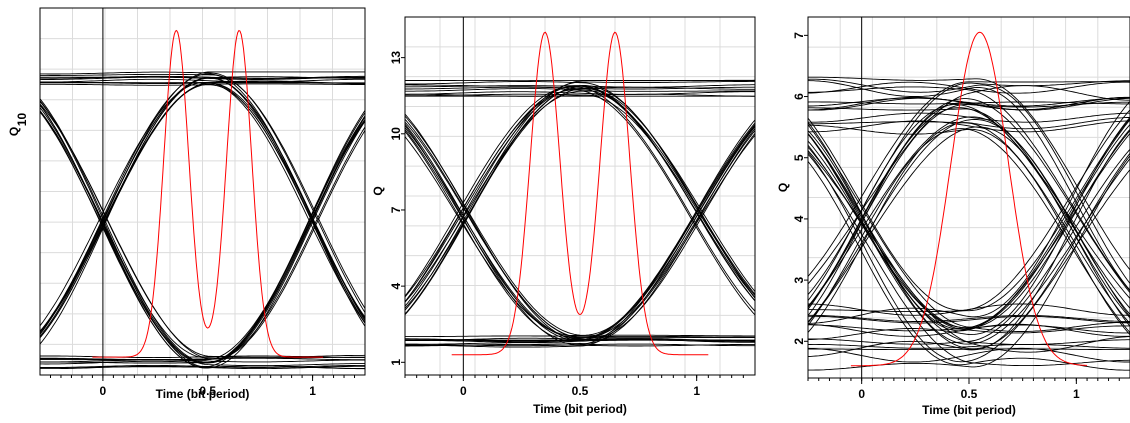 Image resolution: width=1130 pixels, height=423 pixels. I want to click on y-tick-label: 5, so click(799, 157).